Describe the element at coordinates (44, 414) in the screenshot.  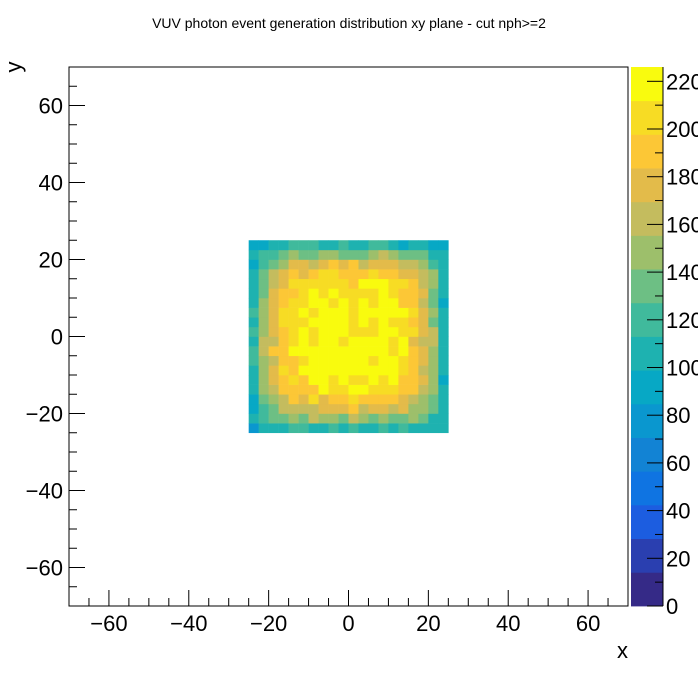
I see `y-tick-label: −20` at that location.